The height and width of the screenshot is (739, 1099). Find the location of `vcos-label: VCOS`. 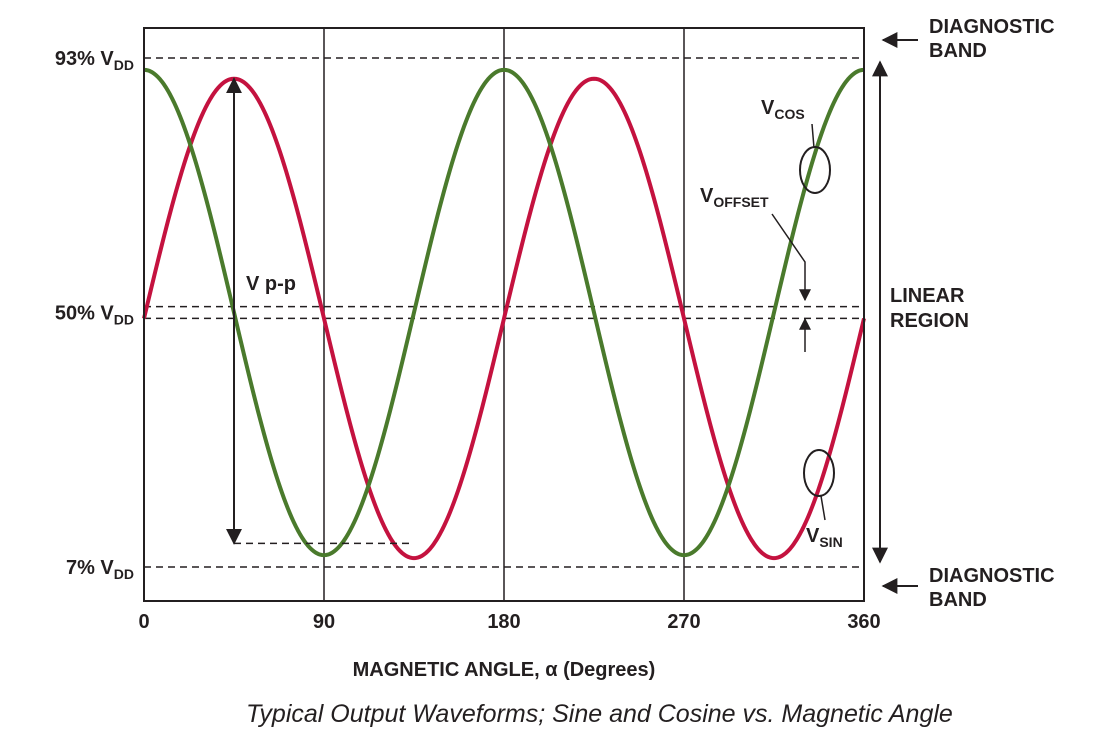

vcos-label: VCOS is located at coordinates (783, 109).